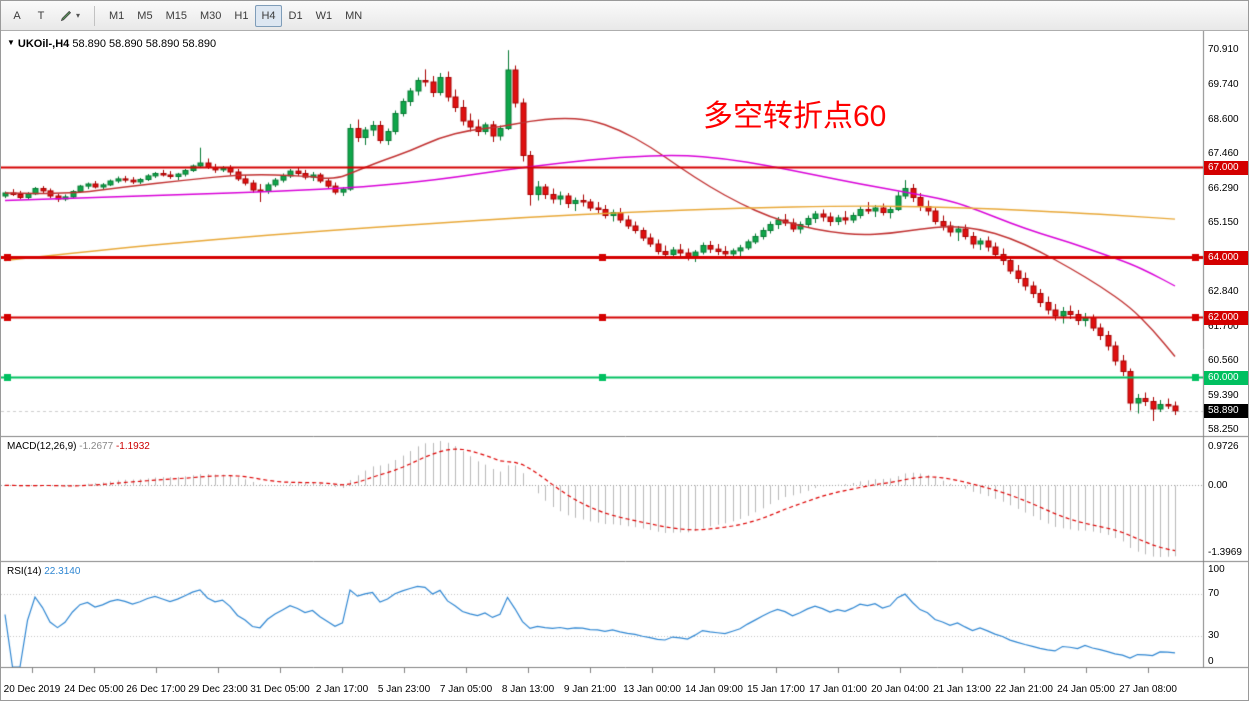 The height and width of the screenshot is (701, 1249). I want to click on chart-title-bar: ▼ UKOil-,H4 58.890 58.890 58.890 58.890, so click(111, 44).